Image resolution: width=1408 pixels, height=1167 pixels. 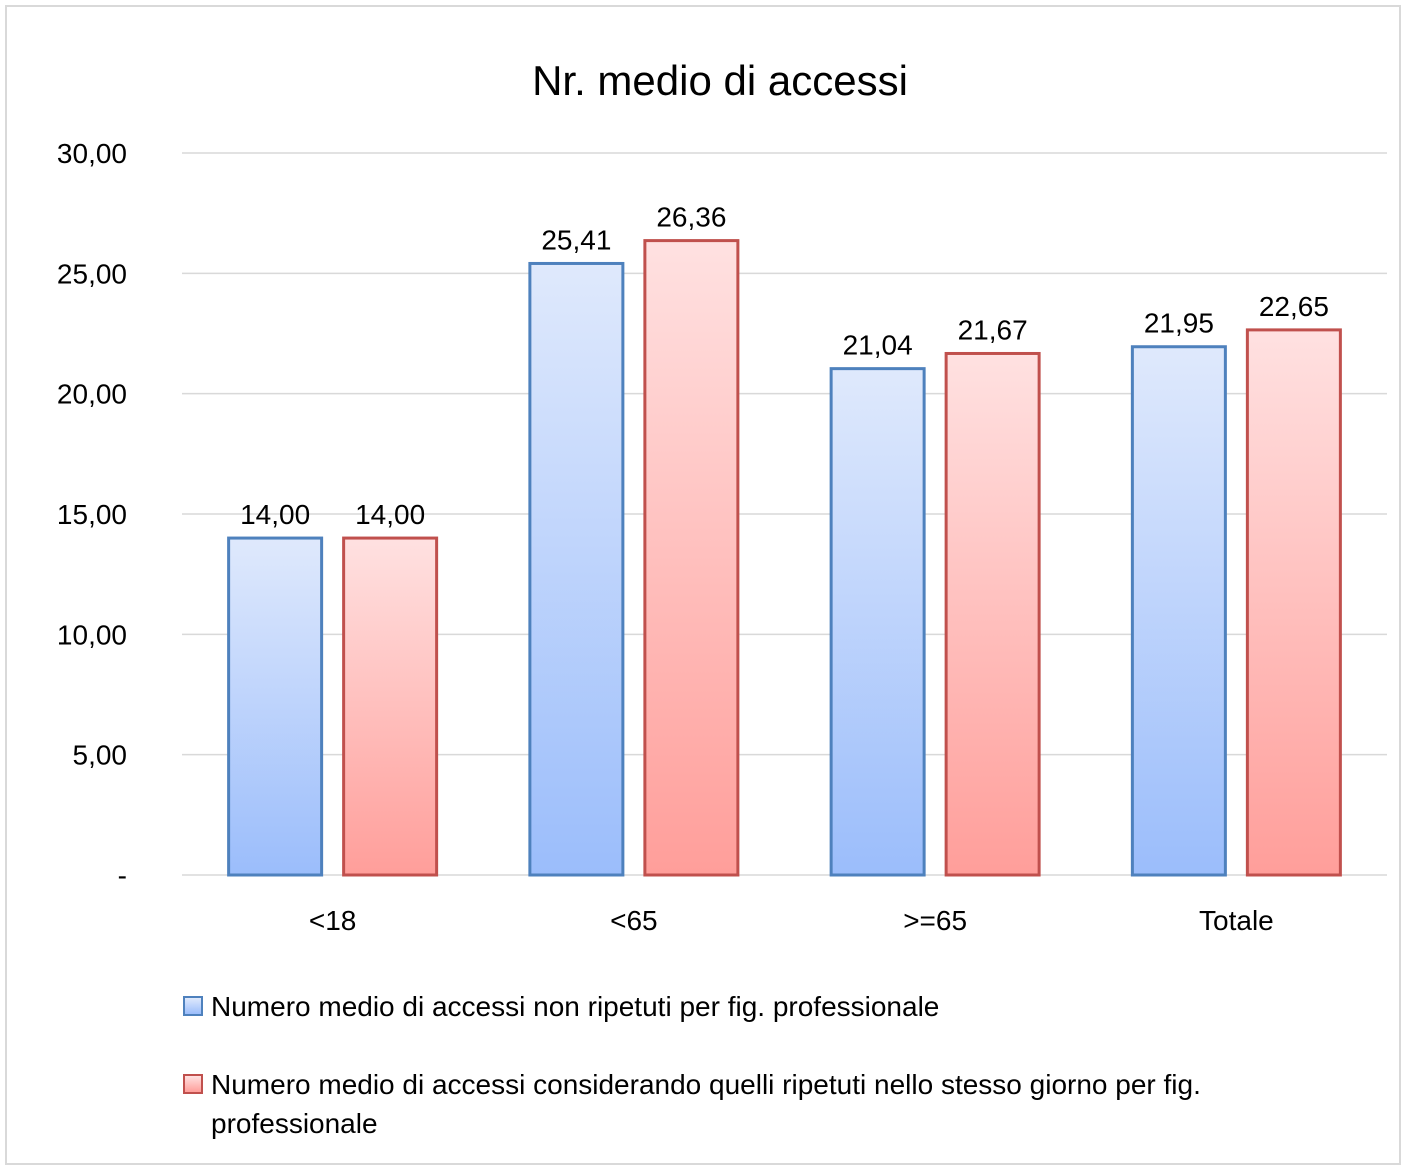 What do you see at coordinates (122, 875) in the screenshot?
I see `y-tick-label: -` at bounding box center [122, 875].